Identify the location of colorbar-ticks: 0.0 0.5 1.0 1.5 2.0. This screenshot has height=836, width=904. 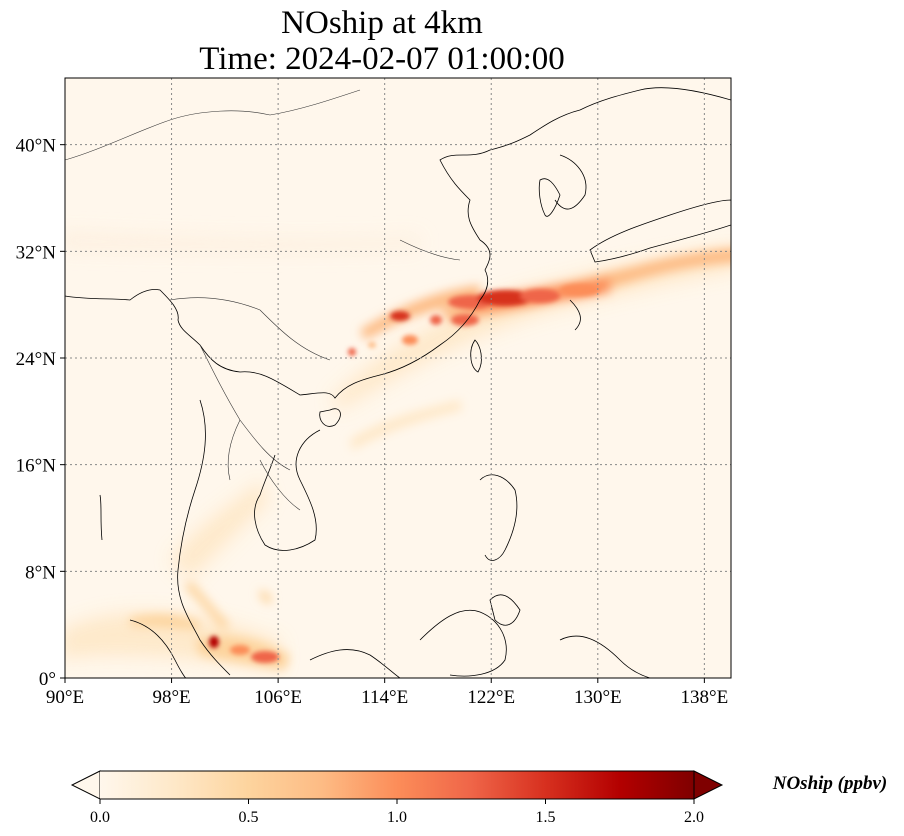
(397, 812).